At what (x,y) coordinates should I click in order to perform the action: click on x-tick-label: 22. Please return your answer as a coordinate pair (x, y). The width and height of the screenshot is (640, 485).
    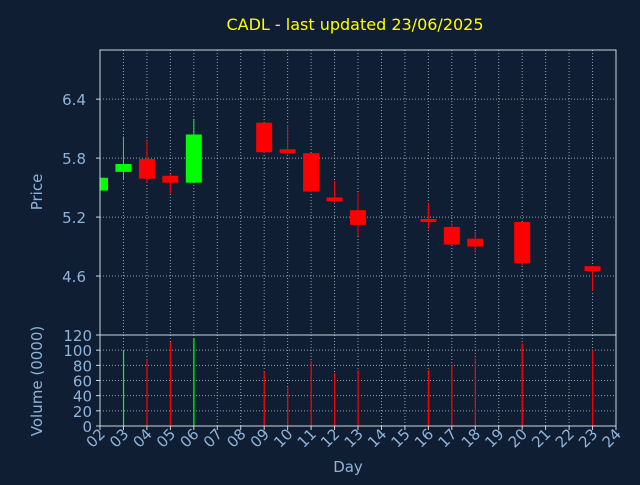
    Looking at the image, I should click on (565, 438).